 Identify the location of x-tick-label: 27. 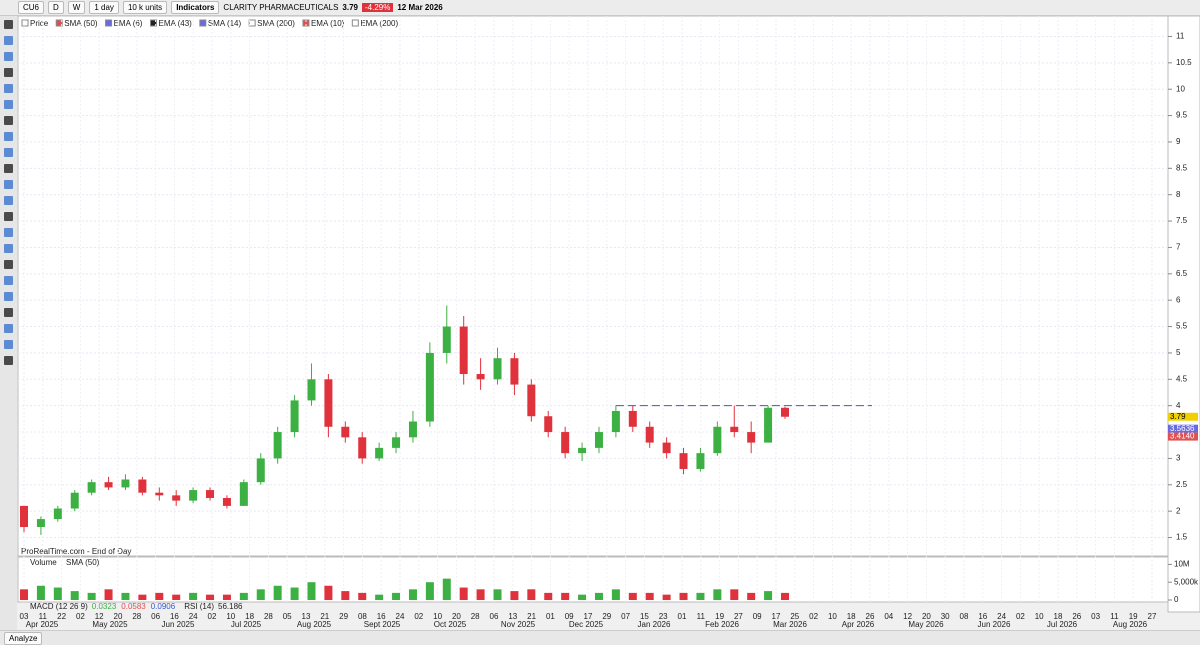
(1152, 616).